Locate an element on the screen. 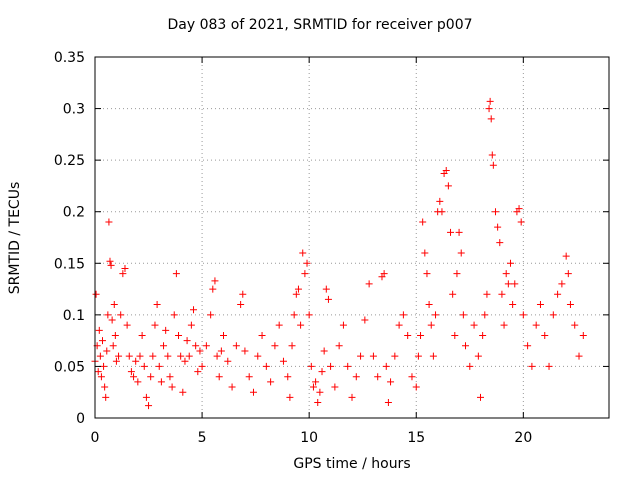 The image size is (640, 480). y-tick-label: 0 is located at coordinates (80, 419).